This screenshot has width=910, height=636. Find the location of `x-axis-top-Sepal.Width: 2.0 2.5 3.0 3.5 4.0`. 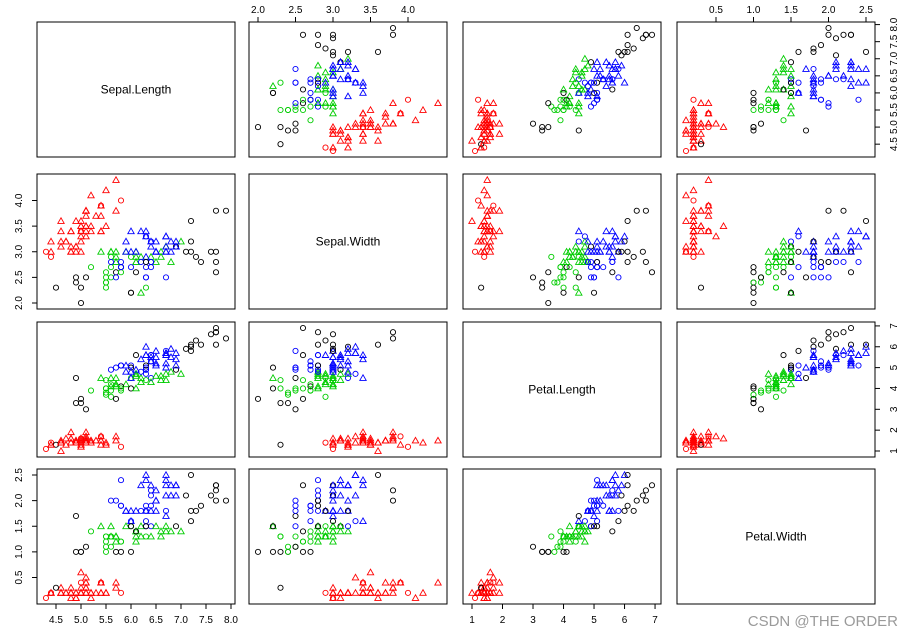

x-axis-top-Sepal.Width: 2.0 2.5 3.0 3.5 4.0 is located at coordinates (333, 13).